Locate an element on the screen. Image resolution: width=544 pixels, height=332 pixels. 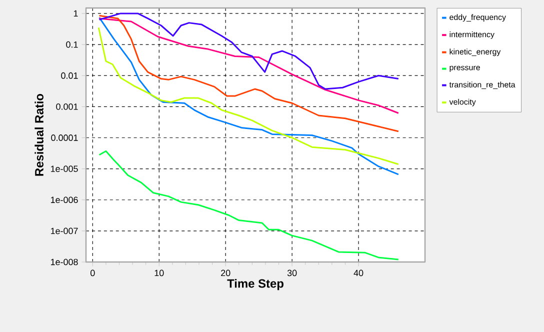
y-tick-label: 1 is located at coordinates (76, 13).